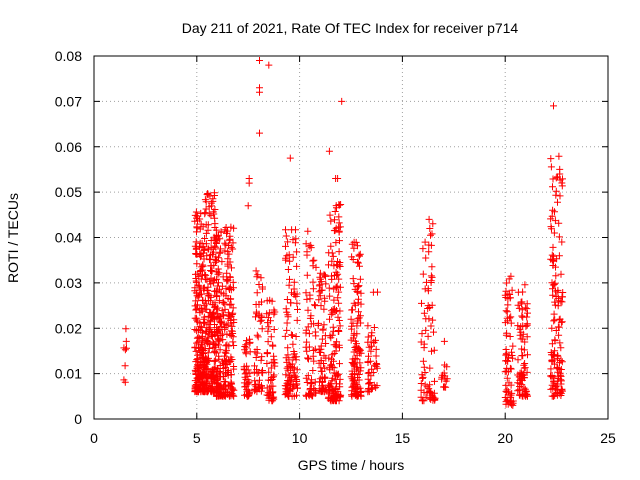 Image resolution: width=640 pixels, height=480 pixels. Describe the element at coordinates (78, 419) in the screenshot. I see `y-tick-label: 0` at that location.